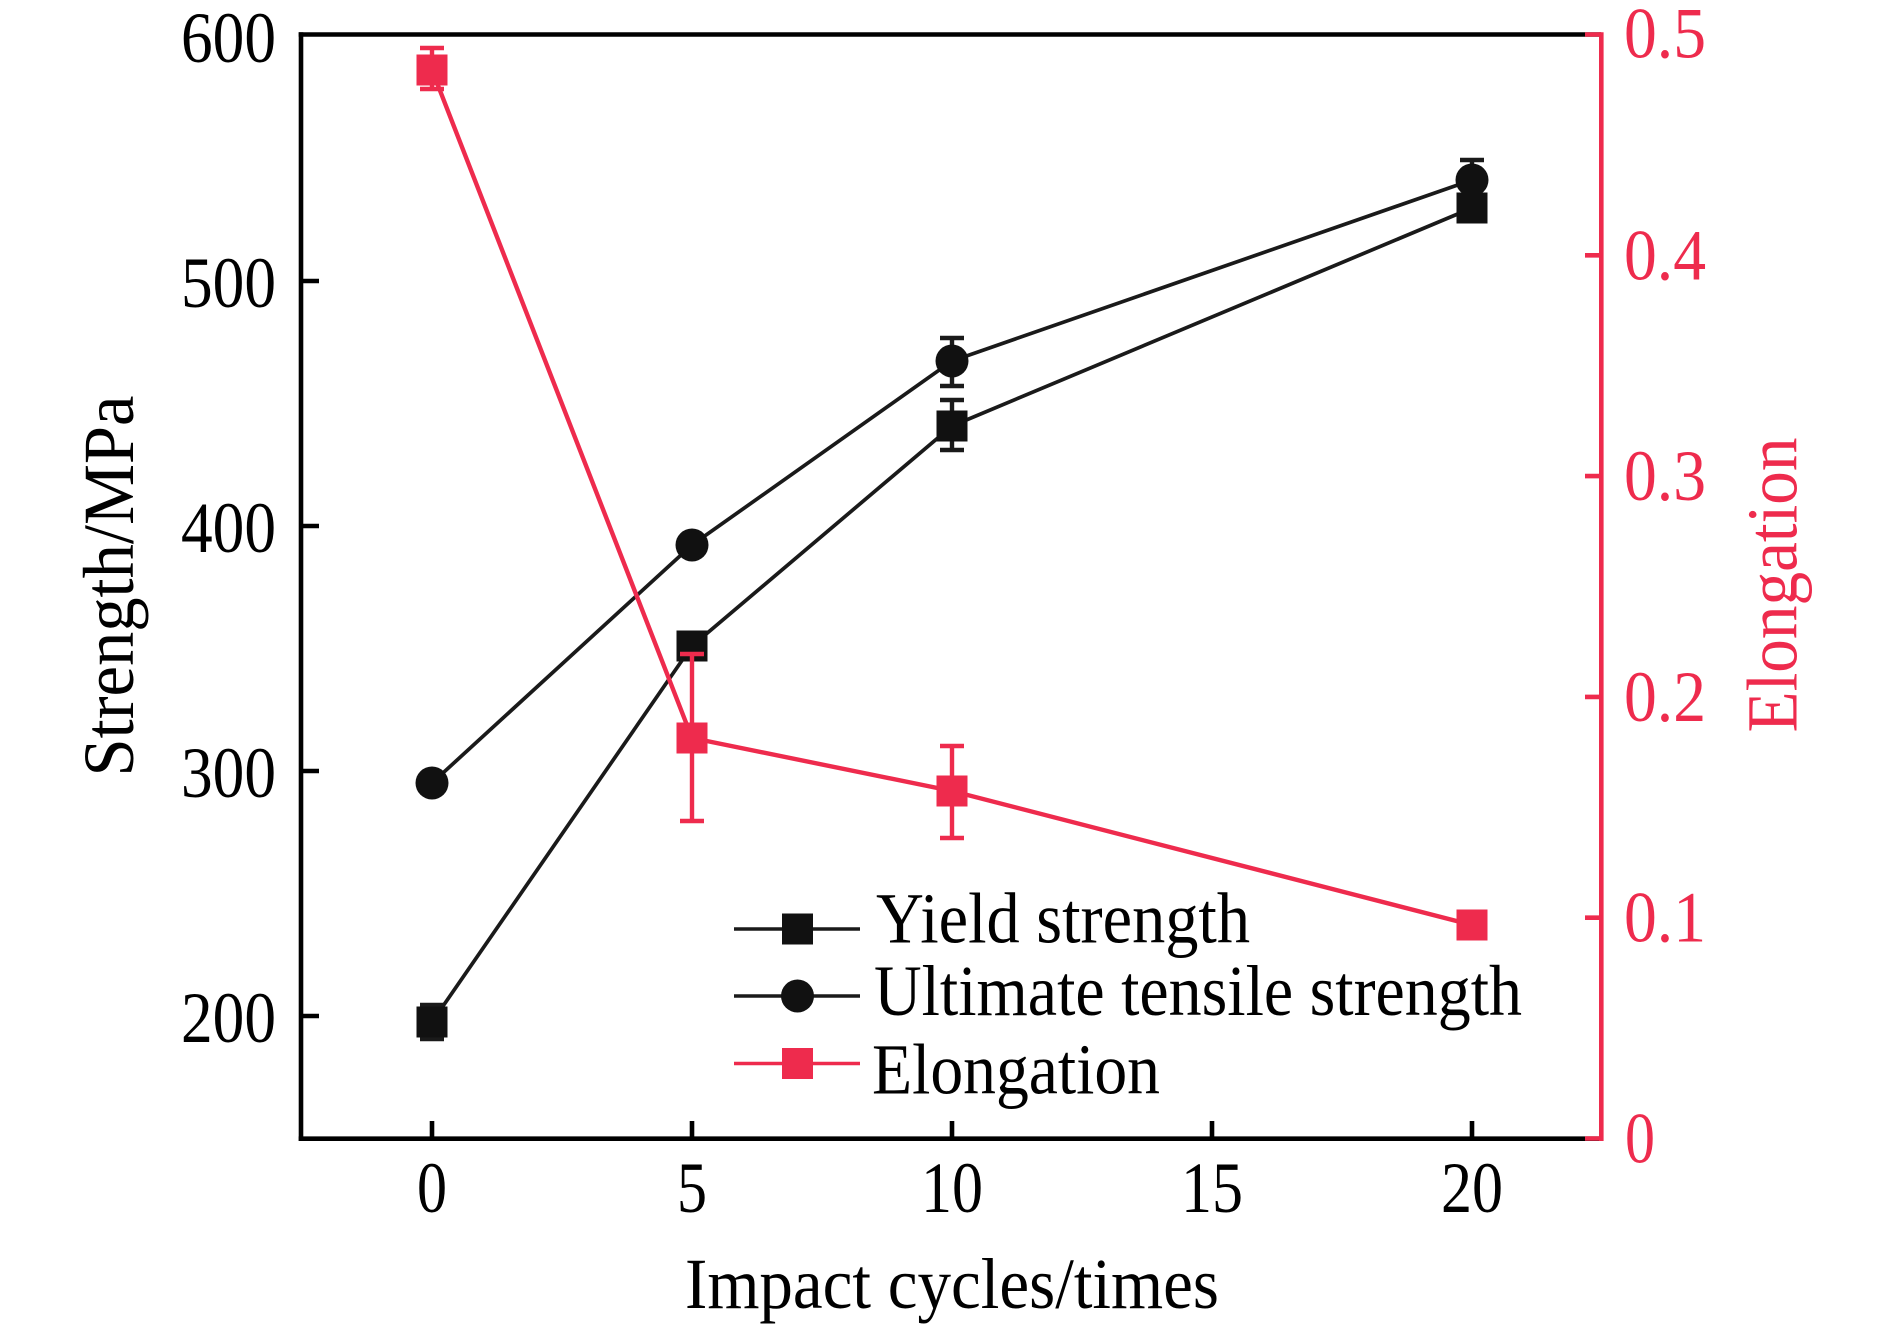 The width and height of the screenshot is (1890, 1326). I want to click on svg-text: 500, so click(228, 283).